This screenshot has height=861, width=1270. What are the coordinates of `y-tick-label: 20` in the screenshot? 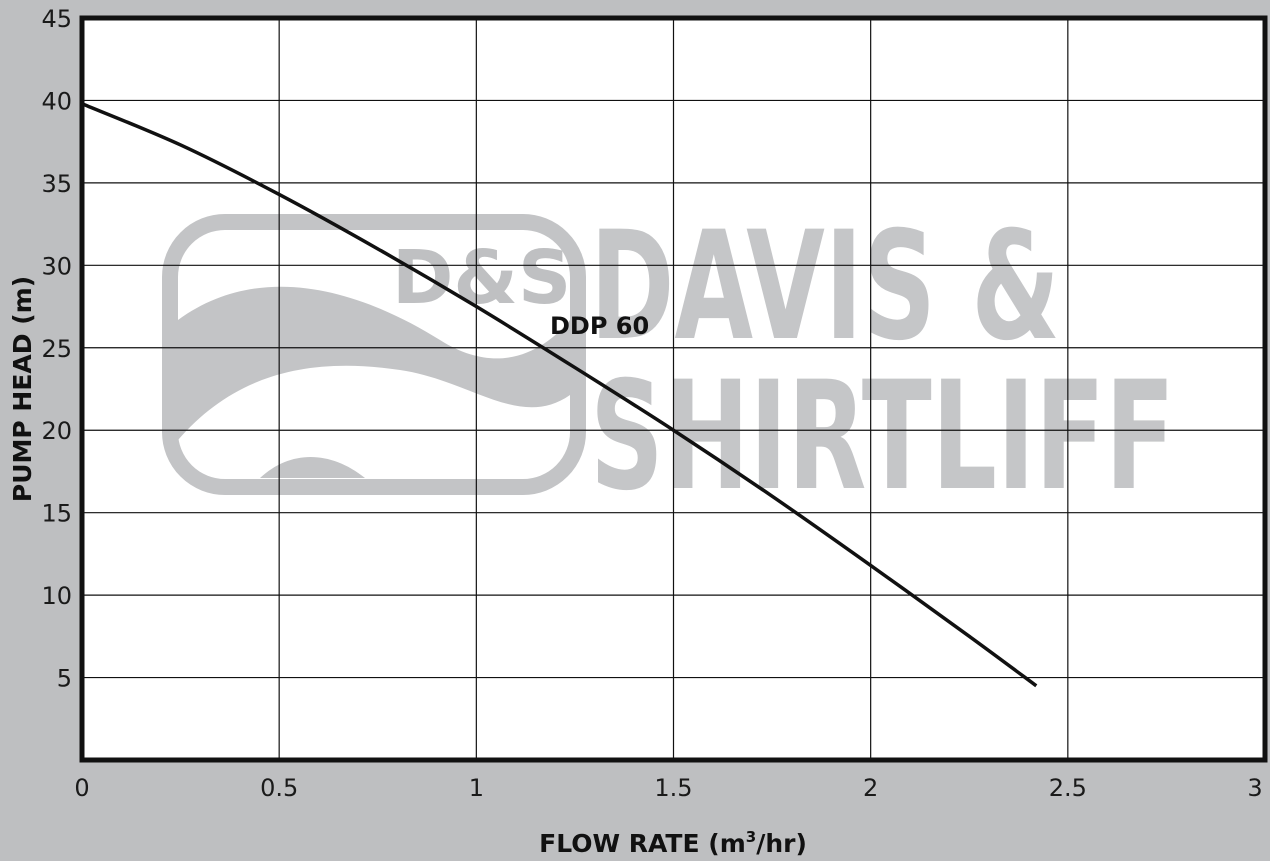 It's located at (56, 431).